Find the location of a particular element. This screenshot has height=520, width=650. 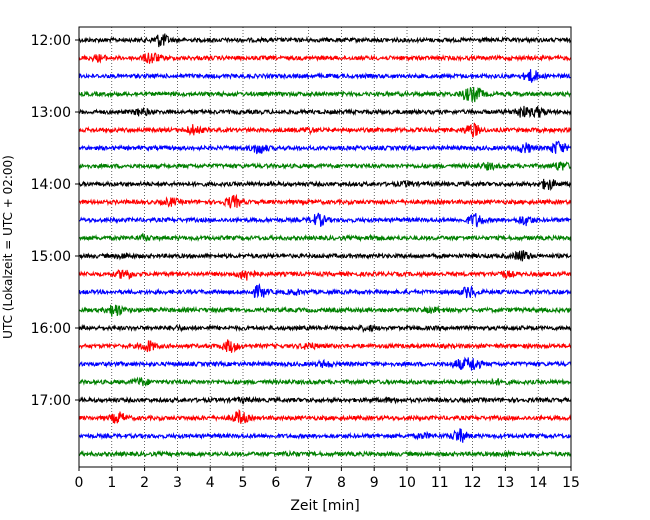

y-axis-ticks: 12:00 13:00 14:00 15:00 16:00 17:00 is located at coordinates (55, 221).